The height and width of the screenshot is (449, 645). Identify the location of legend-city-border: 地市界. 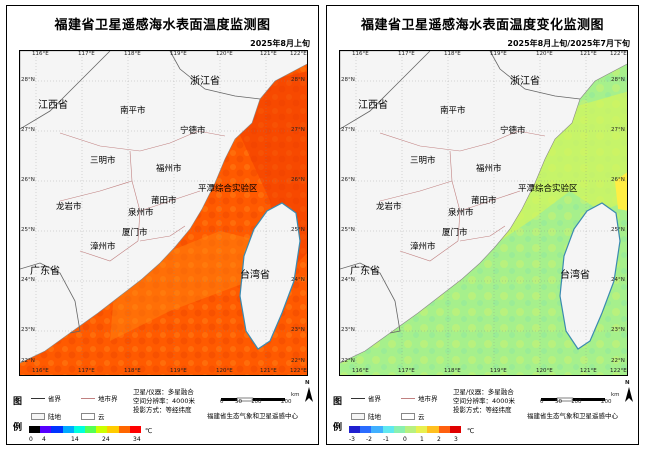
(419, 398).